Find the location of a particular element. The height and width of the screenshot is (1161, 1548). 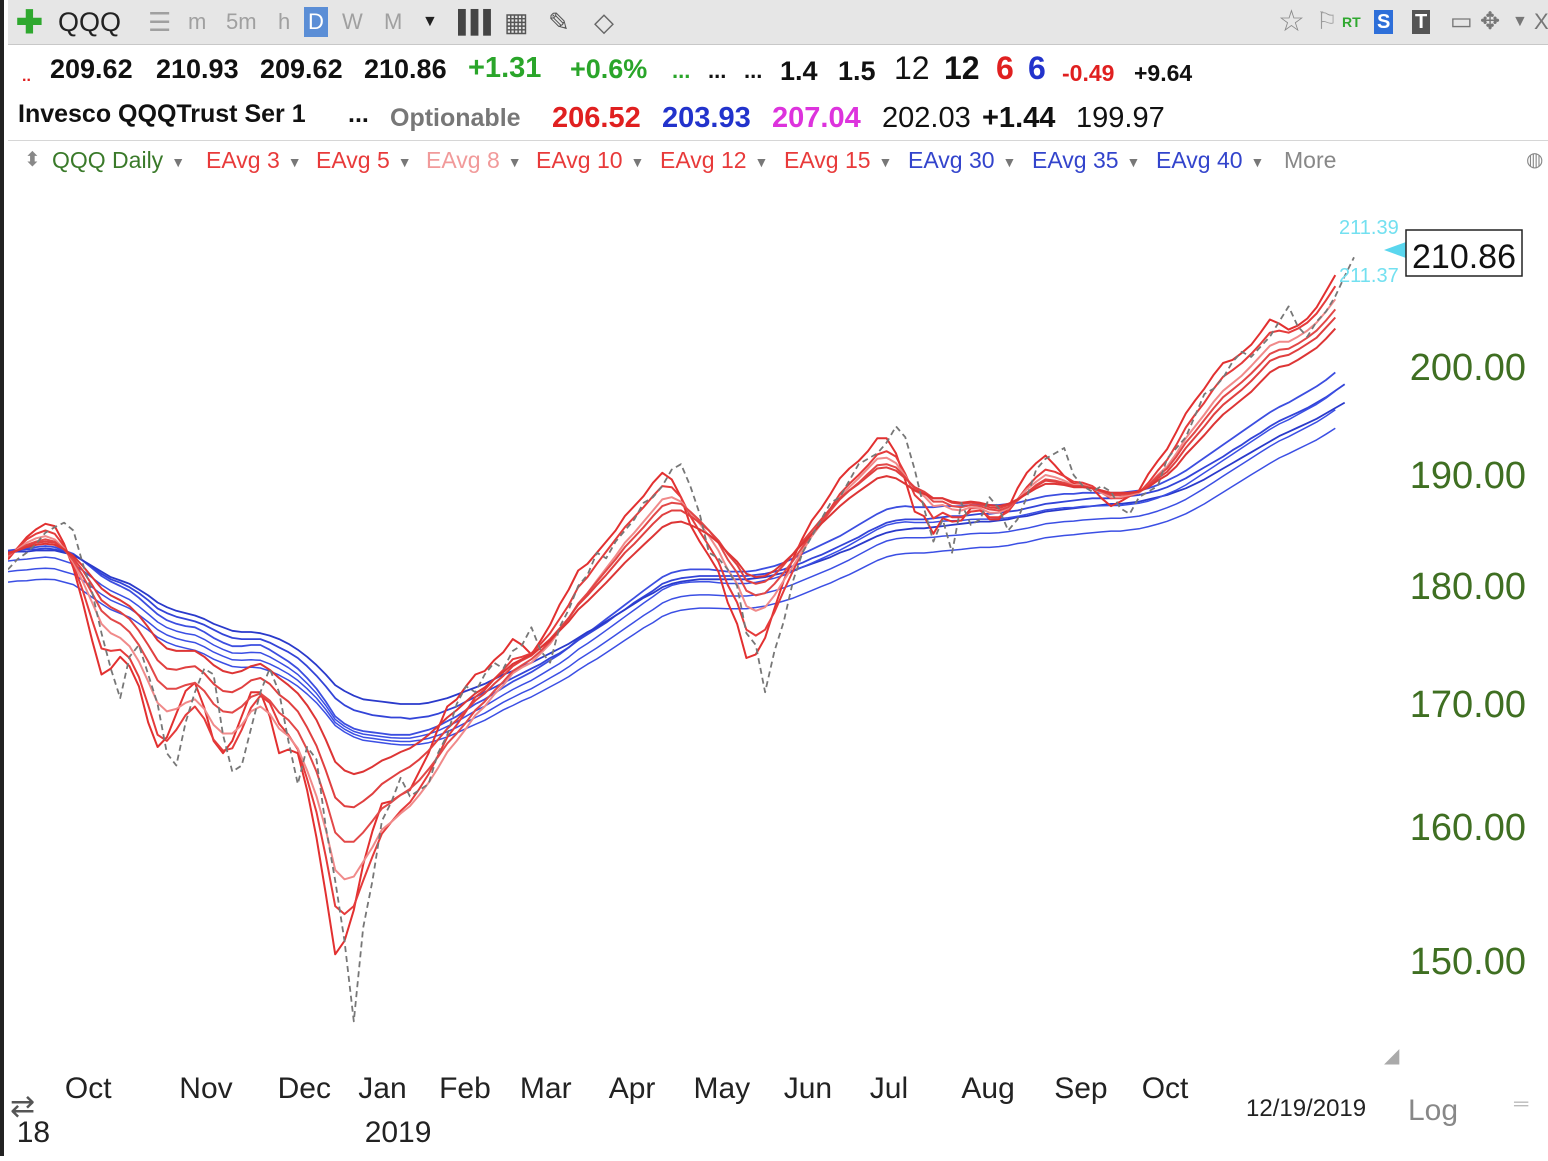

security-name: Invesco QQQTrust Ser 1 is located at coordinates (162, 114).